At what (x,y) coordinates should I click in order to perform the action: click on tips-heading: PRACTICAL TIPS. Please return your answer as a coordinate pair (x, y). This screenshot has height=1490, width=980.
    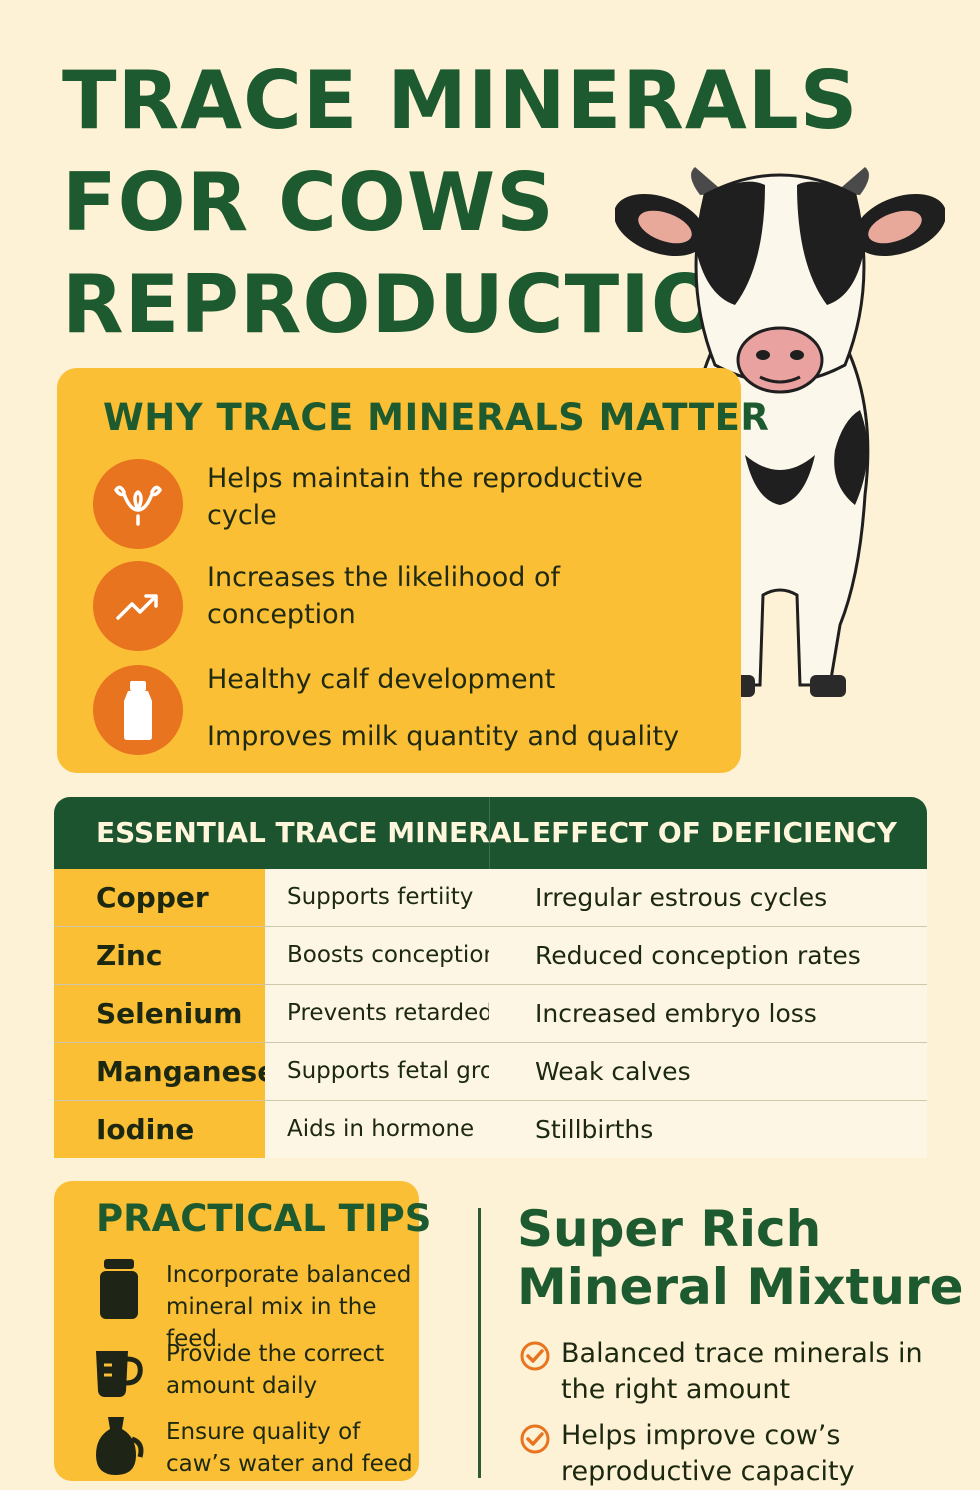
    Looking at the image, I should click on (264, 1218).